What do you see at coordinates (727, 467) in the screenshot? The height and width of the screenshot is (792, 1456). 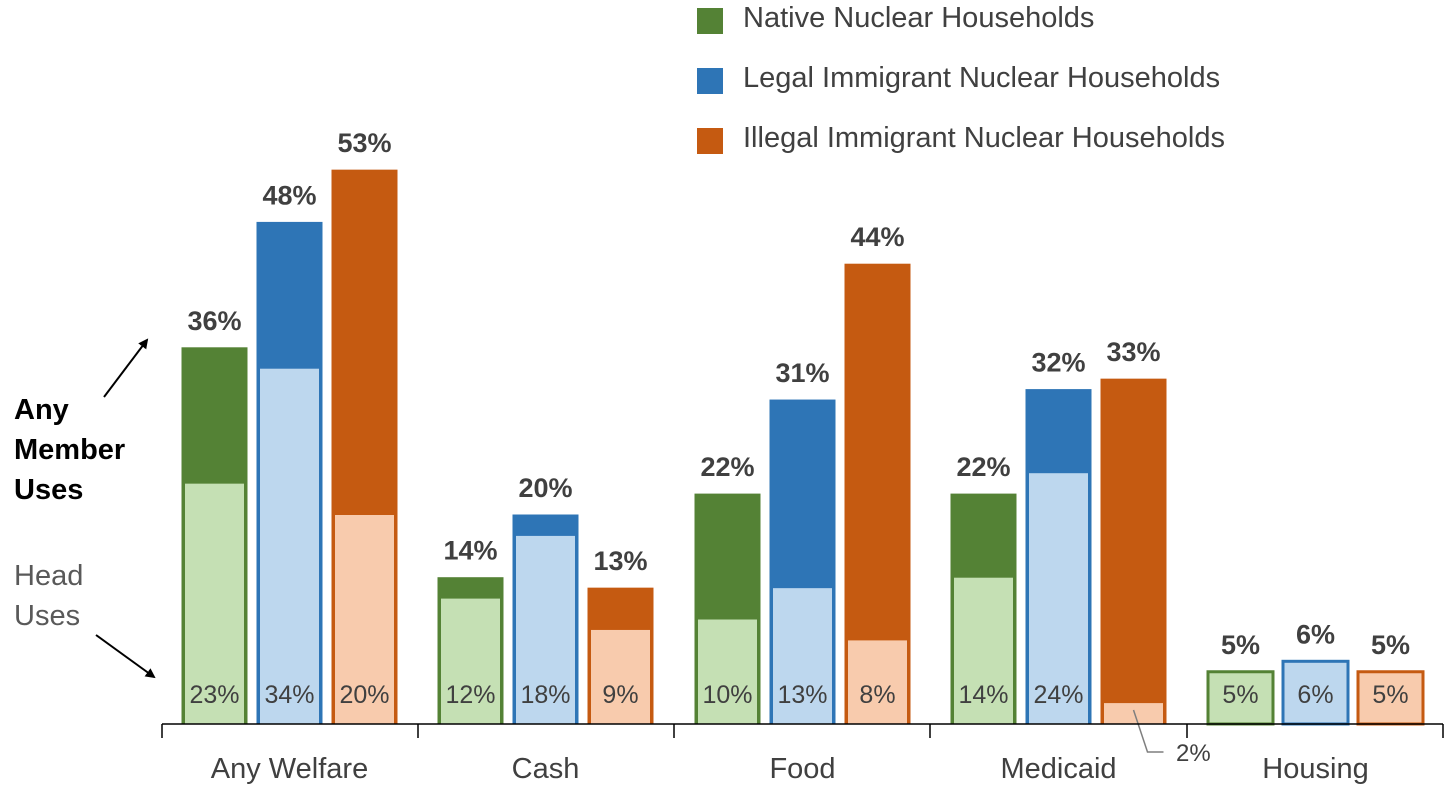 I see `bar-food-native-total-label: 22%` at bounding box center [727, 467].